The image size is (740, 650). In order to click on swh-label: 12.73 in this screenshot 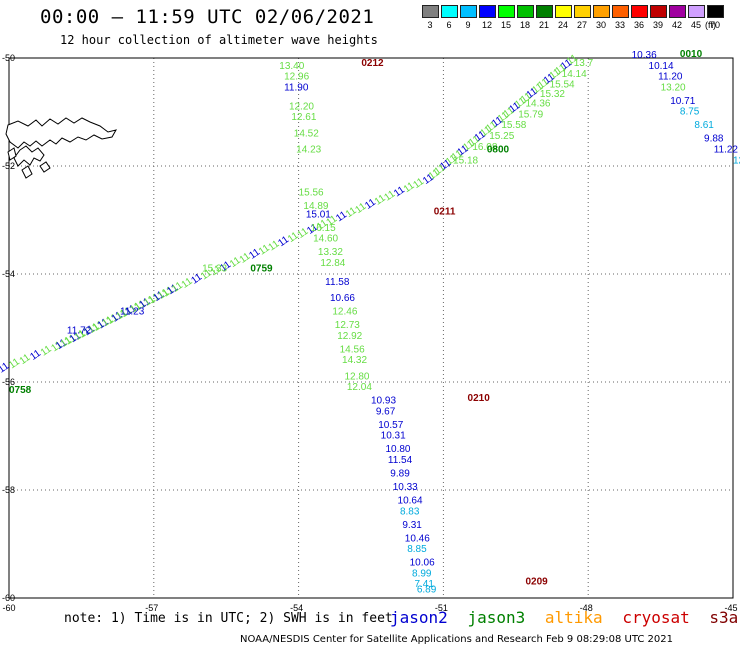, I will do `click(347, 325)`.